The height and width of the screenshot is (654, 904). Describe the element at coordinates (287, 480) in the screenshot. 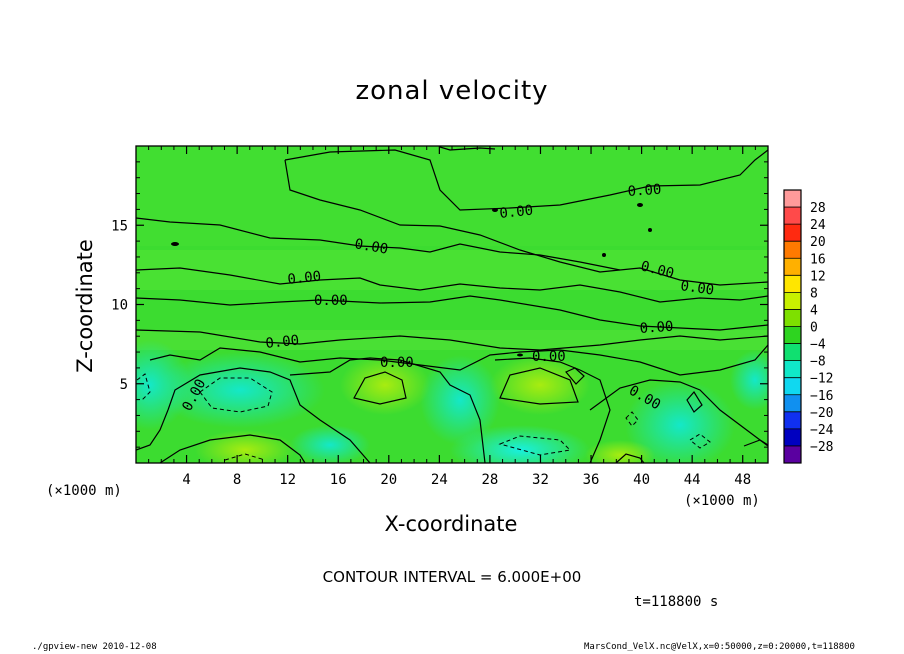

I see `x-tick-label: 12` at that location.